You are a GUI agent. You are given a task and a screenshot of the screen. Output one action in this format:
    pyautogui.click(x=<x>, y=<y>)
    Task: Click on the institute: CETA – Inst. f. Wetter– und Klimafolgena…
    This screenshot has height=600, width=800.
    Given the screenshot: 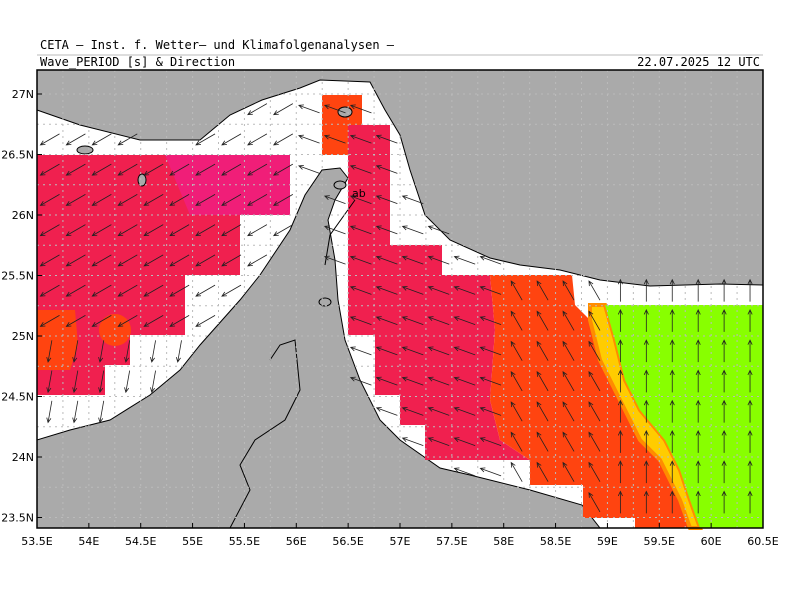 What is the action you would take?
    pyautogui.click(x=217, y=45)
    